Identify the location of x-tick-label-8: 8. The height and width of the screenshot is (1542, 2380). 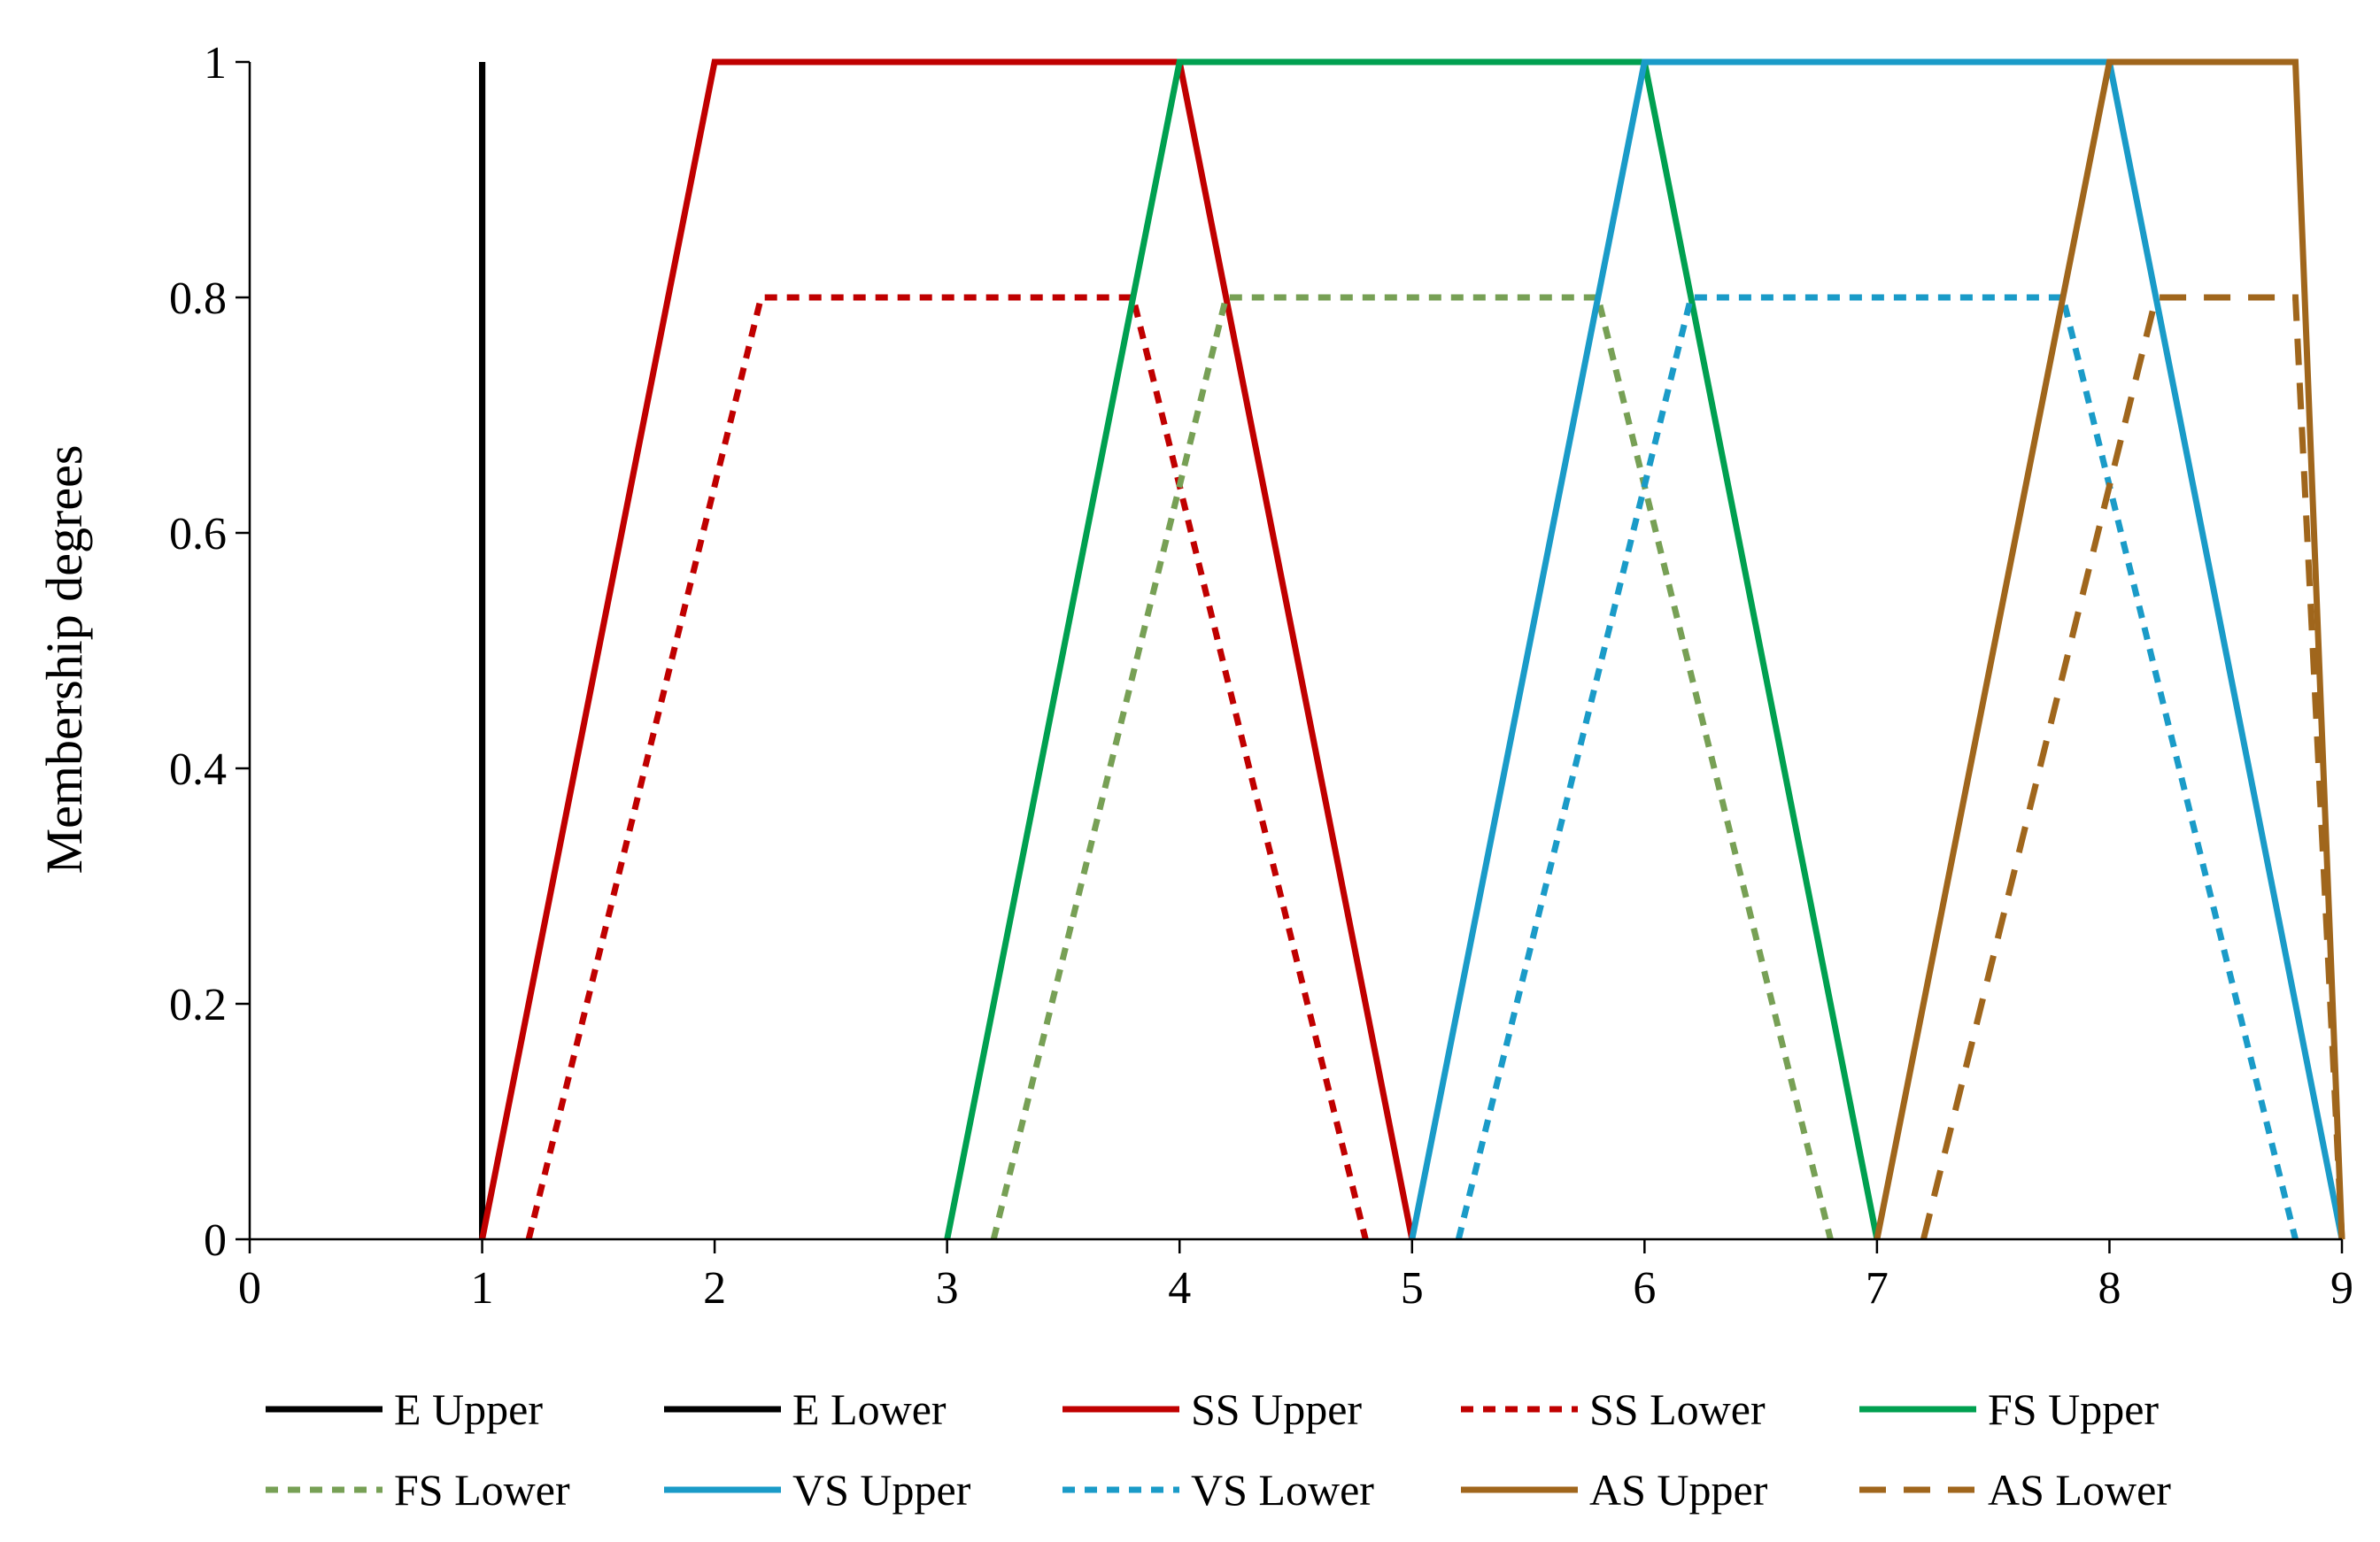
(2109, 1288).